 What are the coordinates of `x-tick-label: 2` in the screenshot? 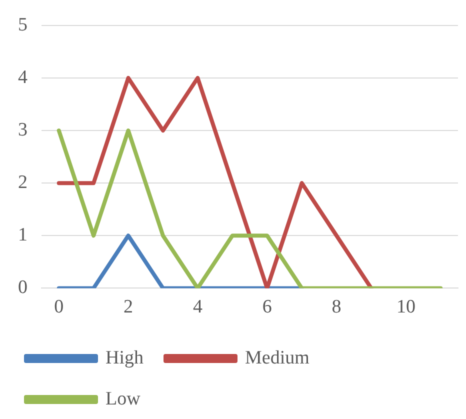 It's located at (129, 307).